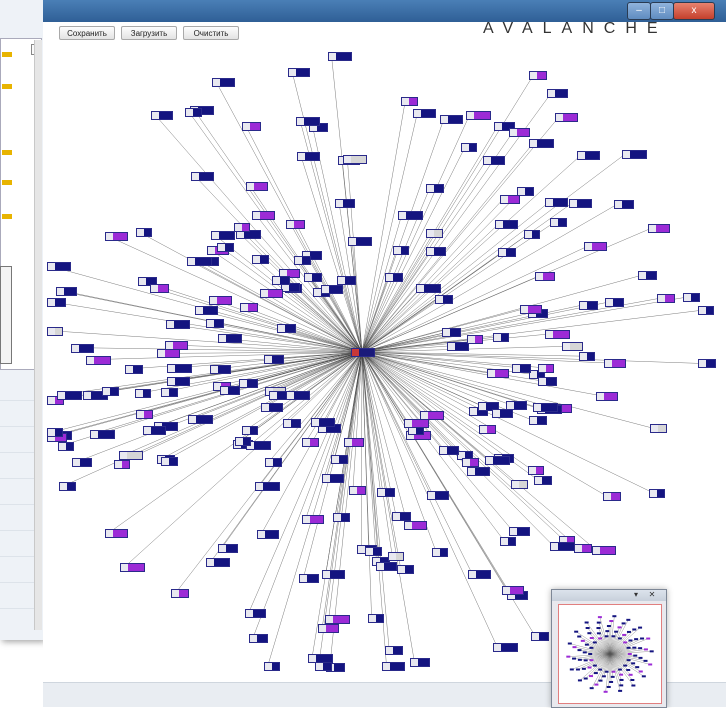  What do you see at coordinates (384, 11) in the screenshot?
I see `title-bar: – □ x` at bounding box center [384, 11].